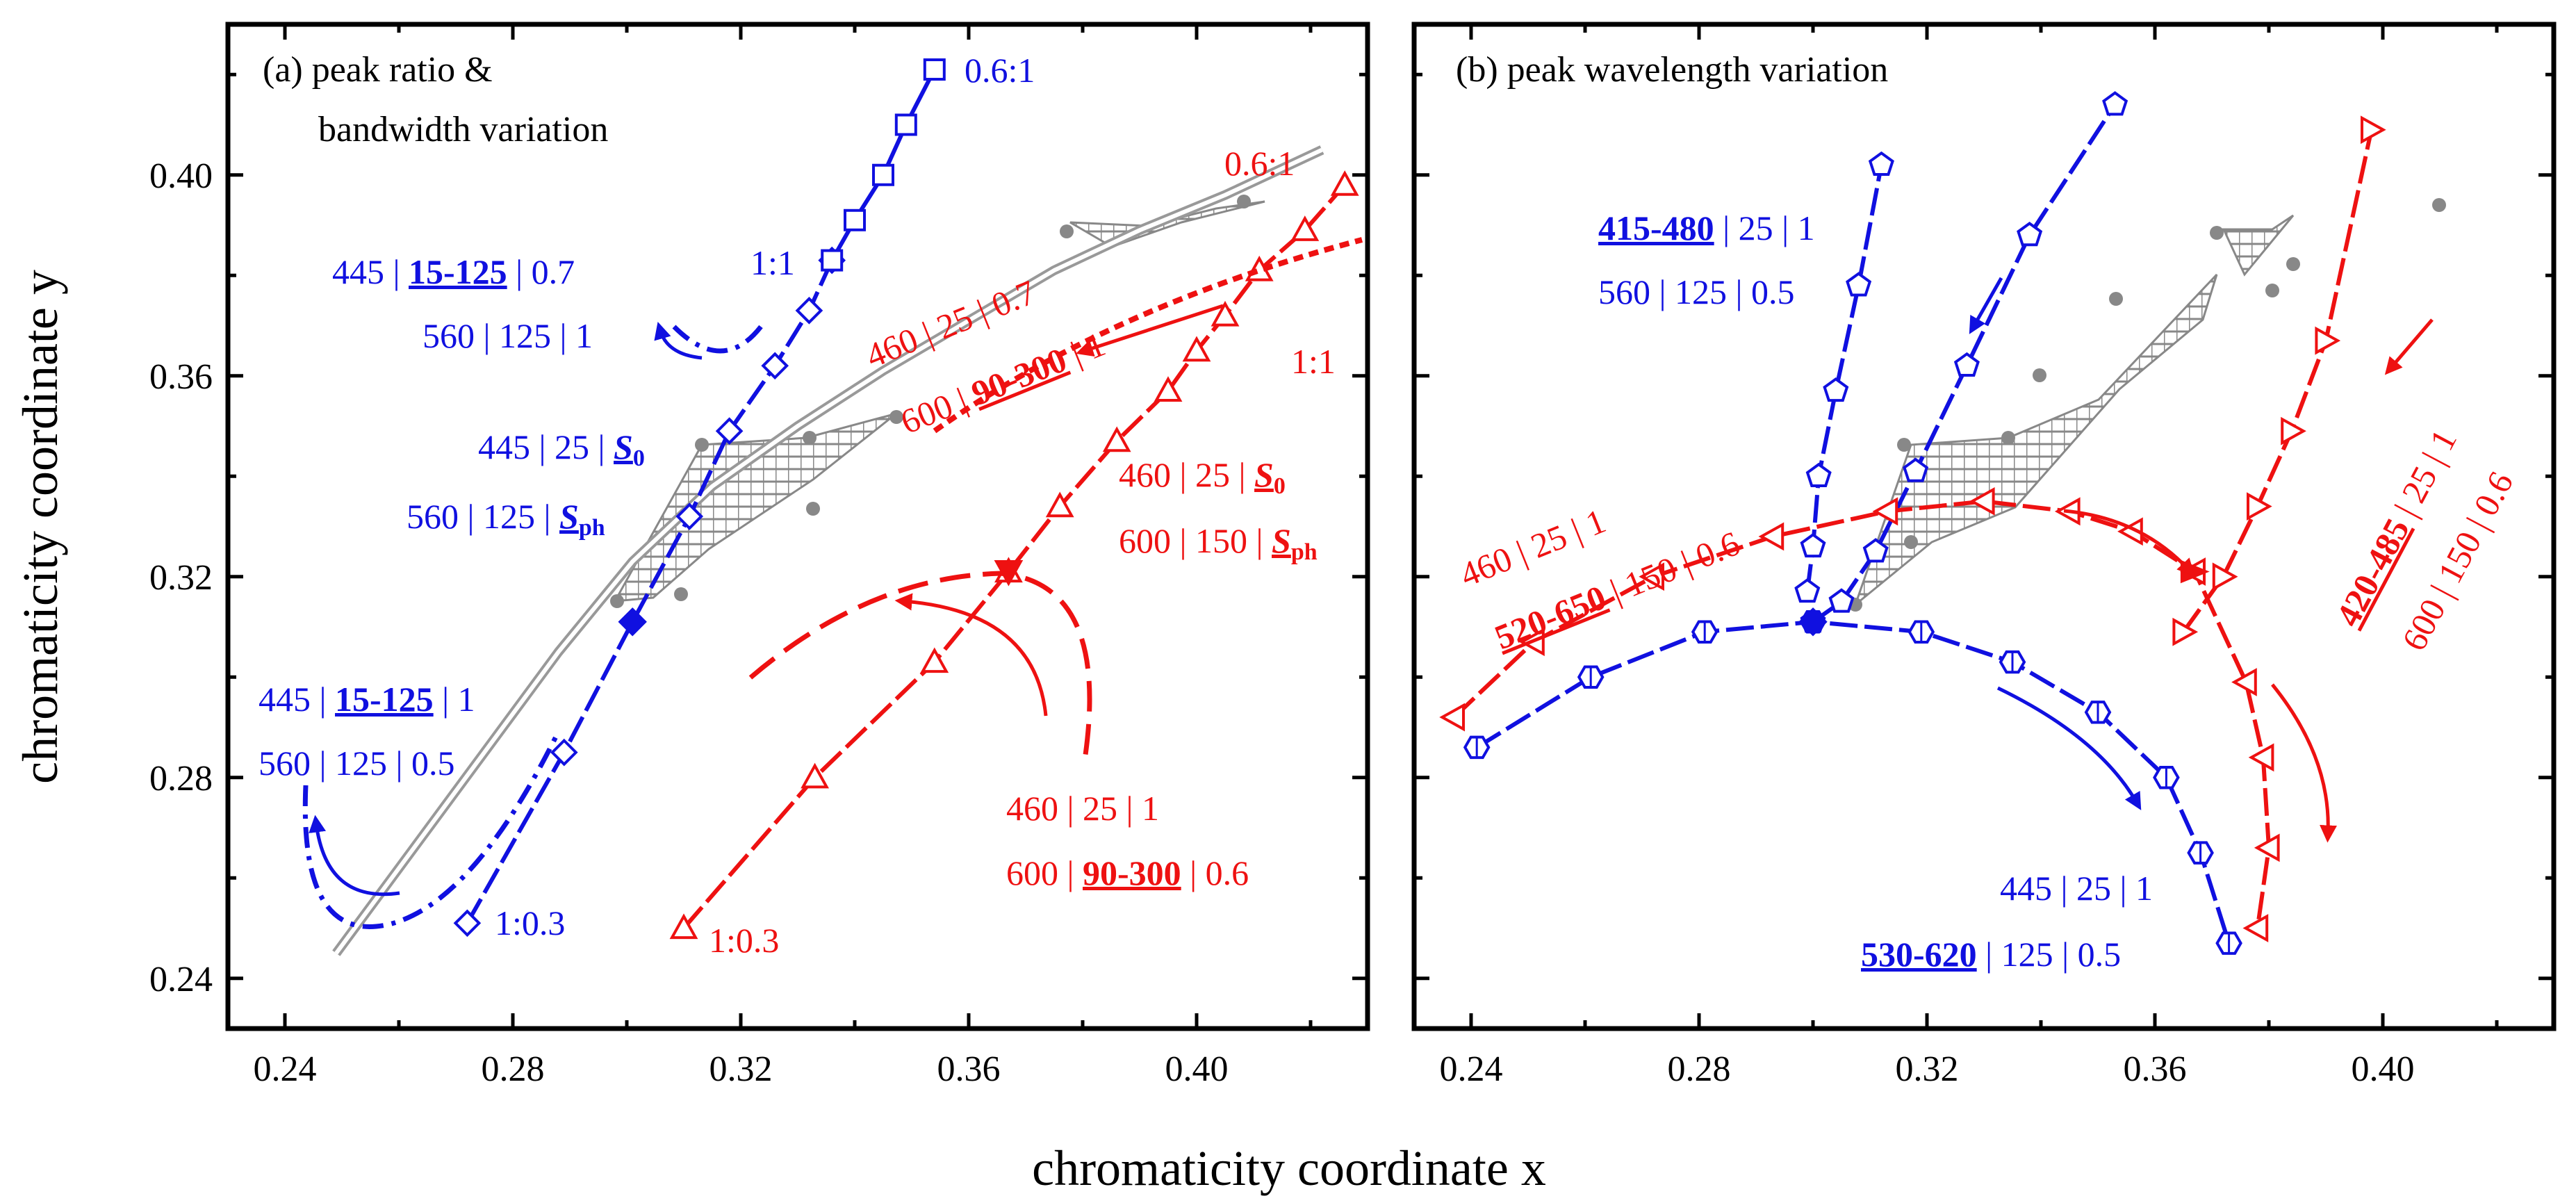 The height and width of the screenshot is (1203, 2576). What do you see at coordinates (506, 519) in the screenshot?
I see `a-blue-s-line2: 560 | 125 | Sph` at bounding box center [506, 519].